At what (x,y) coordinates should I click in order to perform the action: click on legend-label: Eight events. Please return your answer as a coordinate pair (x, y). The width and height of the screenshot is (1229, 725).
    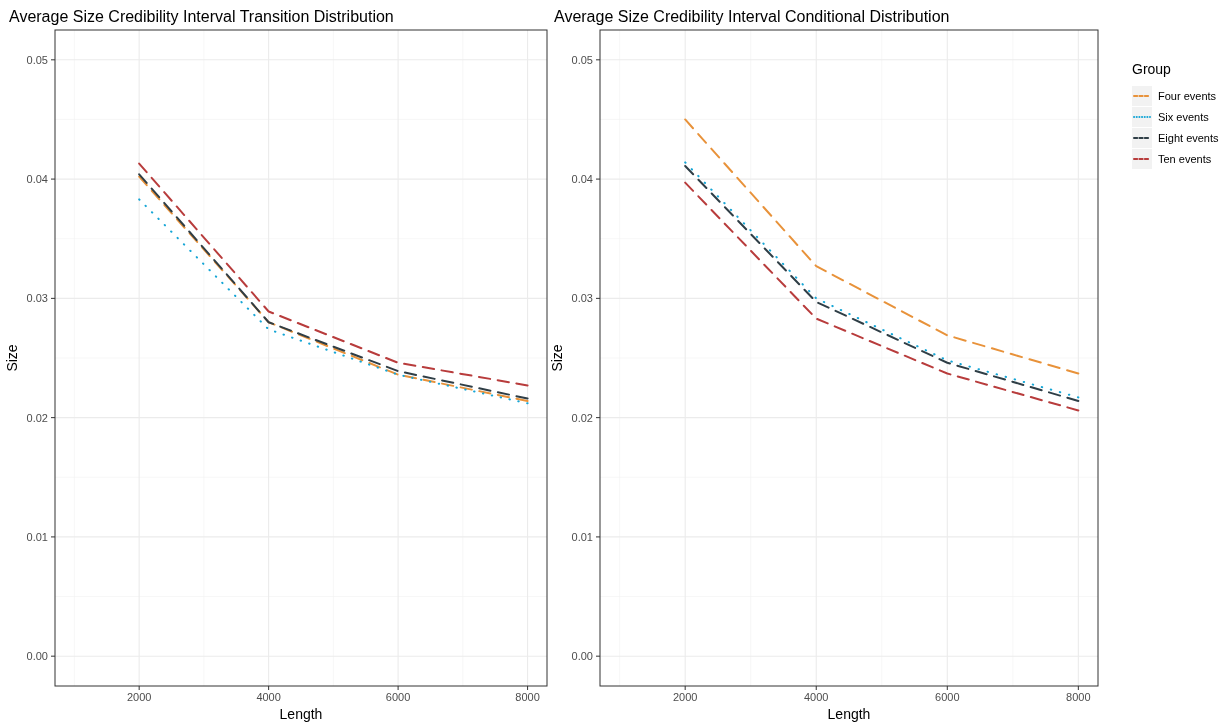
    Looking at the image, I should click on (1189, 138).